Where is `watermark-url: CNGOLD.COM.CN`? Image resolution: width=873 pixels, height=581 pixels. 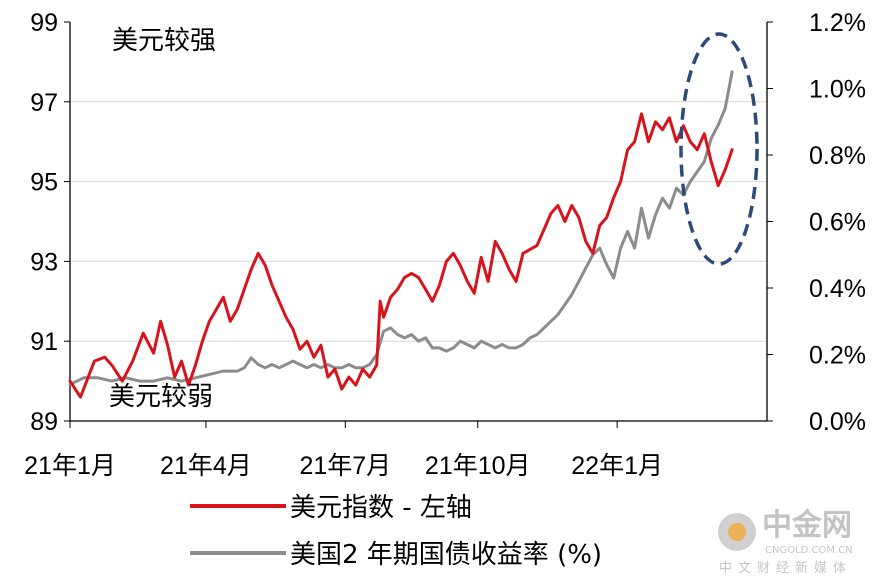 watermark-url: CNGOLD.COM.CN is located at coordinates (809, 550).